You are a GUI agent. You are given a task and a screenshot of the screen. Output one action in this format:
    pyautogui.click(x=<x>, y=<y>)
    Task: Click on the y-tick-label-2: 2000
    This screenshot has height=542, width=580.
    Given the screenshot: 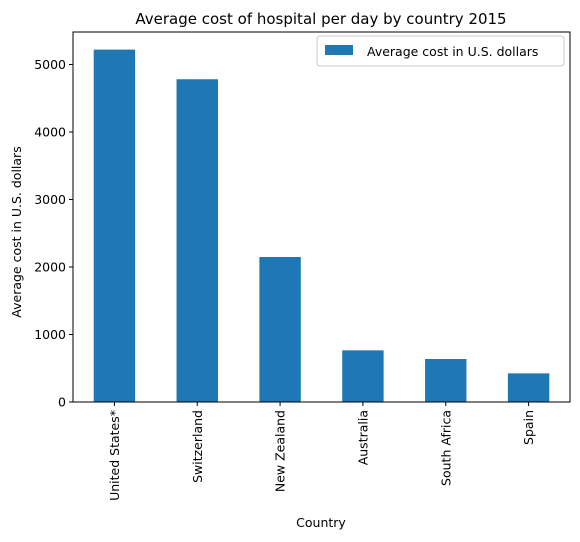 What is the action you would take?
    pyautogui.click(x=50, y=266)
    